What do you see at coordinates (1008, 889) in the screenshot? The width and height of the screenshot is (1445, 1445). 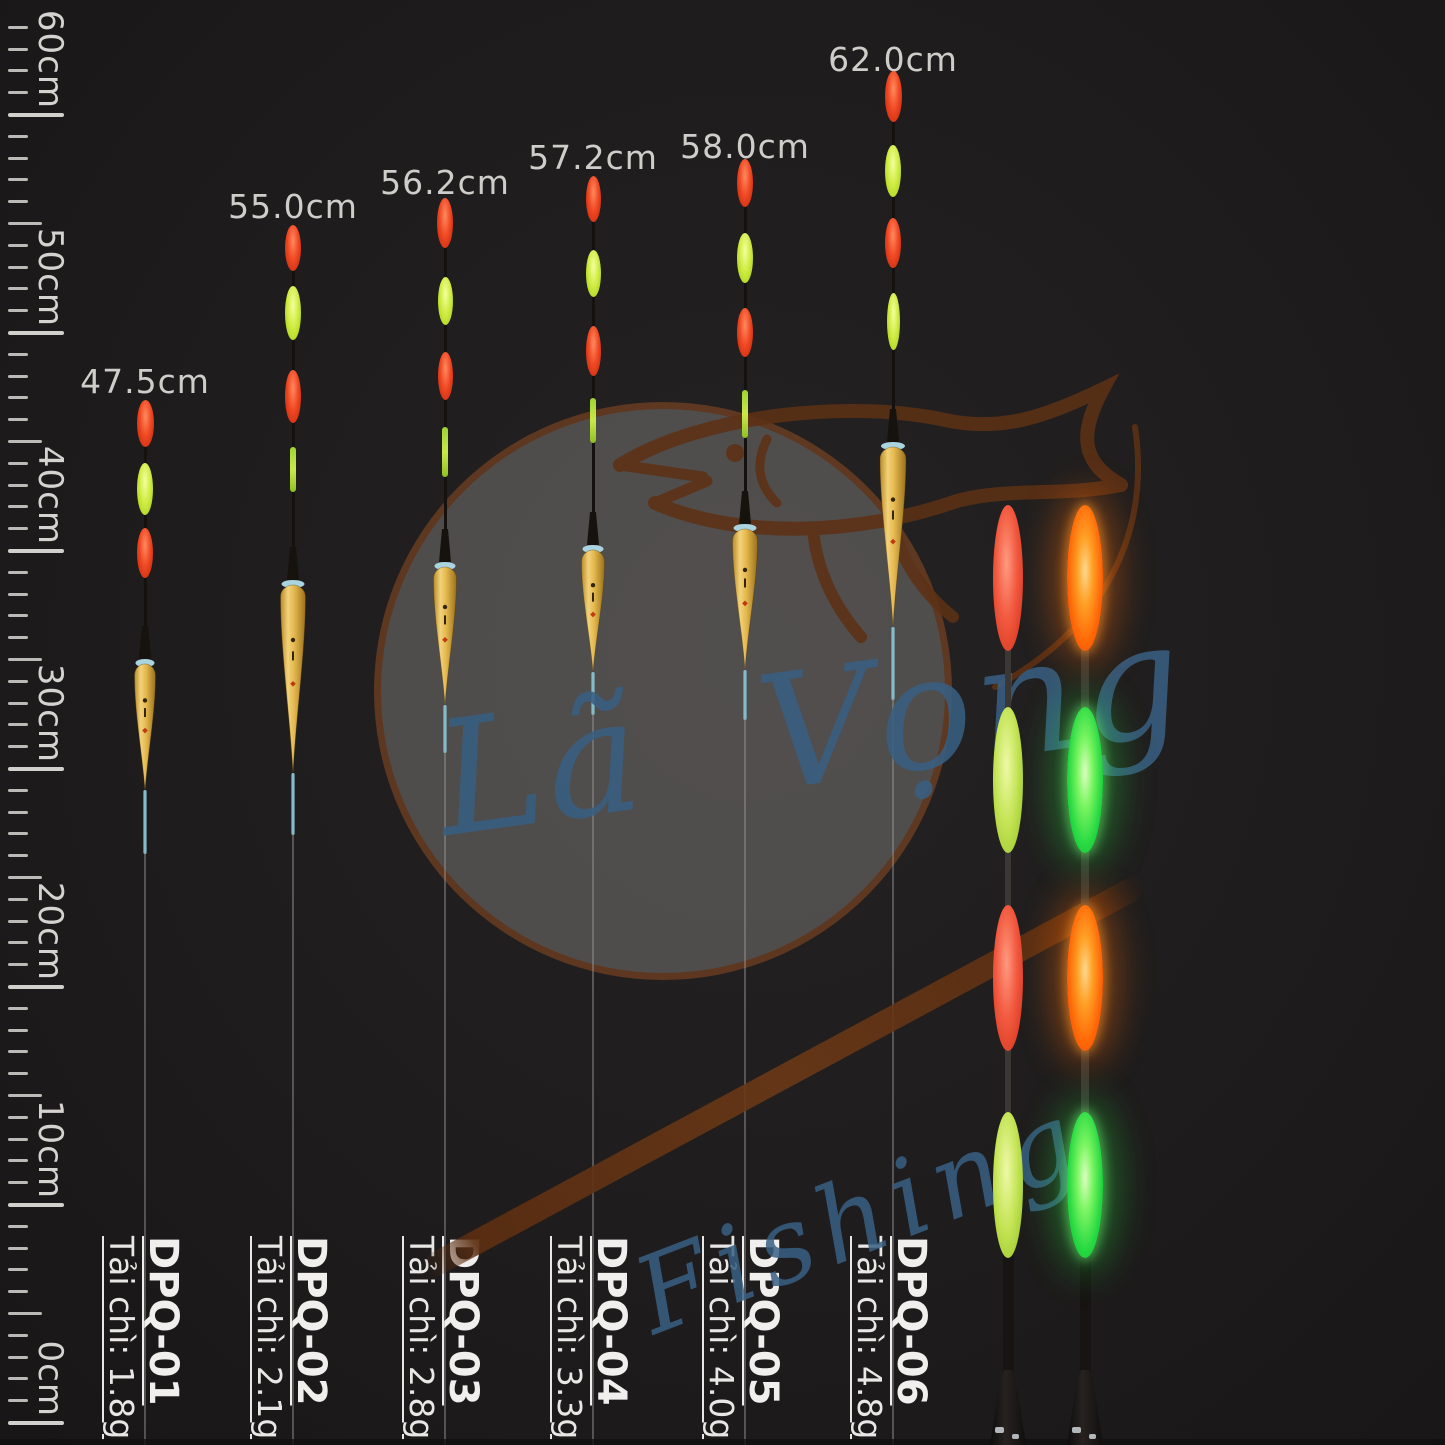 I see `closeup-stem` at bounding box center [1008, 889].